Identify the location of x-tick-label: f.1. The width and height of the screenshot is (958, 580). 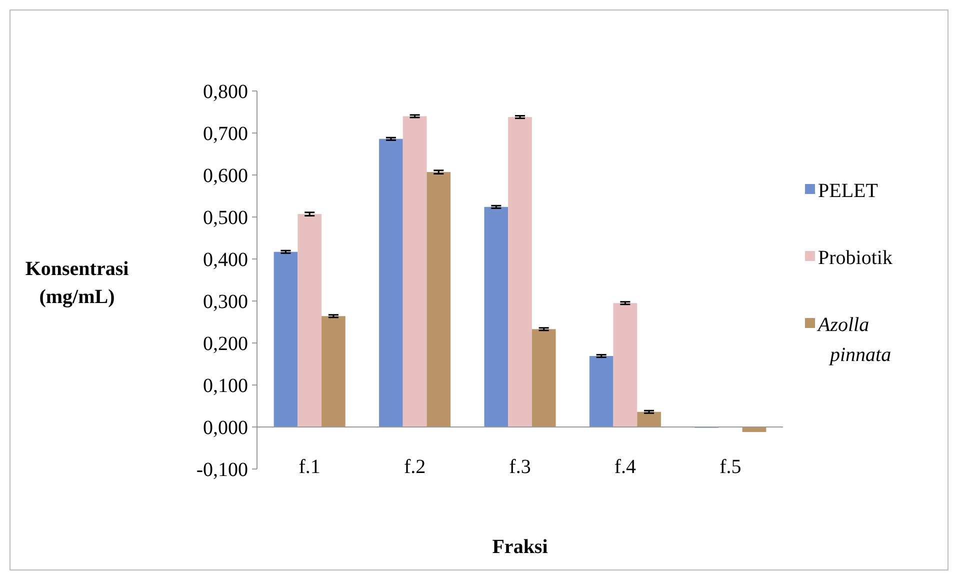
(309, 467).